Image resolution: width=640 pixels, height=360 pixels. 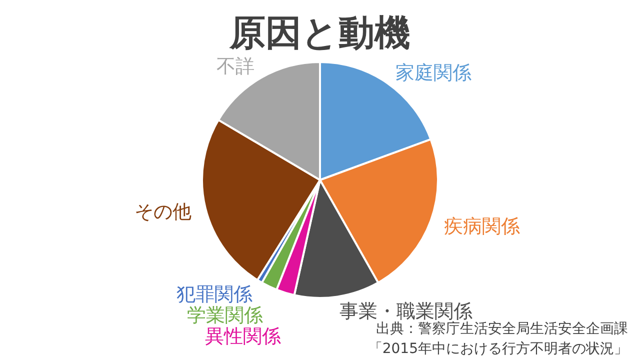 What do you see at coordinates (434, 73) in the screenshot?
I see `slice-label: 家庭関係` at bounding box center [434, 73].